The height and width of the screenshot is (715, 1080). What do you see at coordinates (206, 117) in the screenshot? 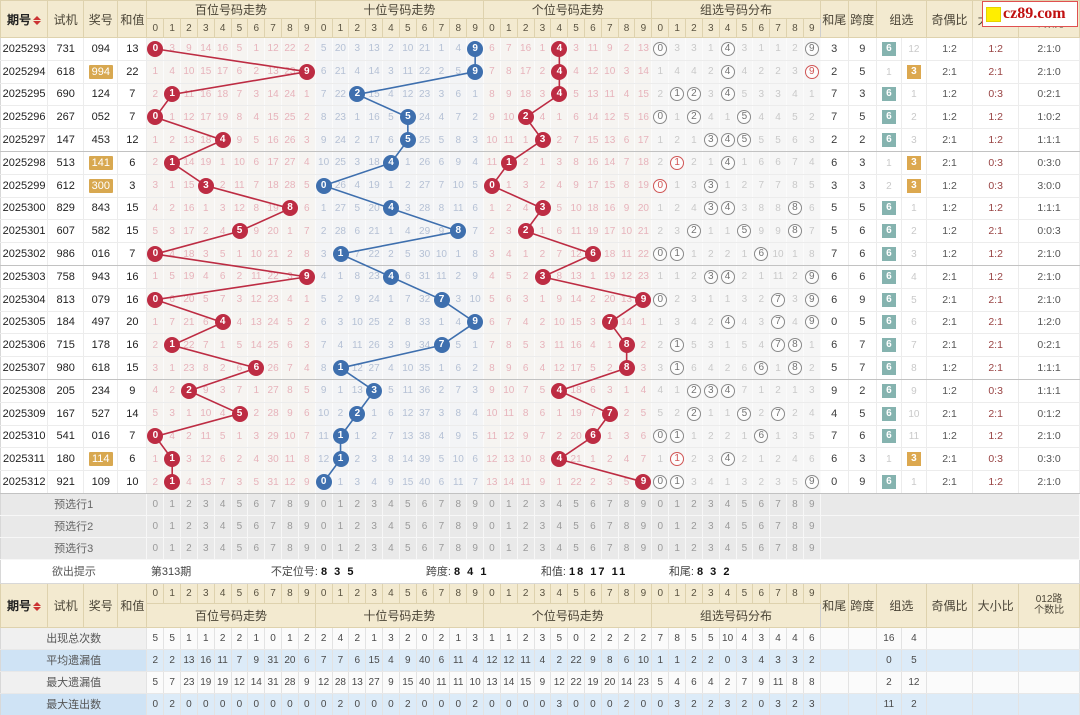
I see `trend-cell: 17` at bounding box center [206, 117].